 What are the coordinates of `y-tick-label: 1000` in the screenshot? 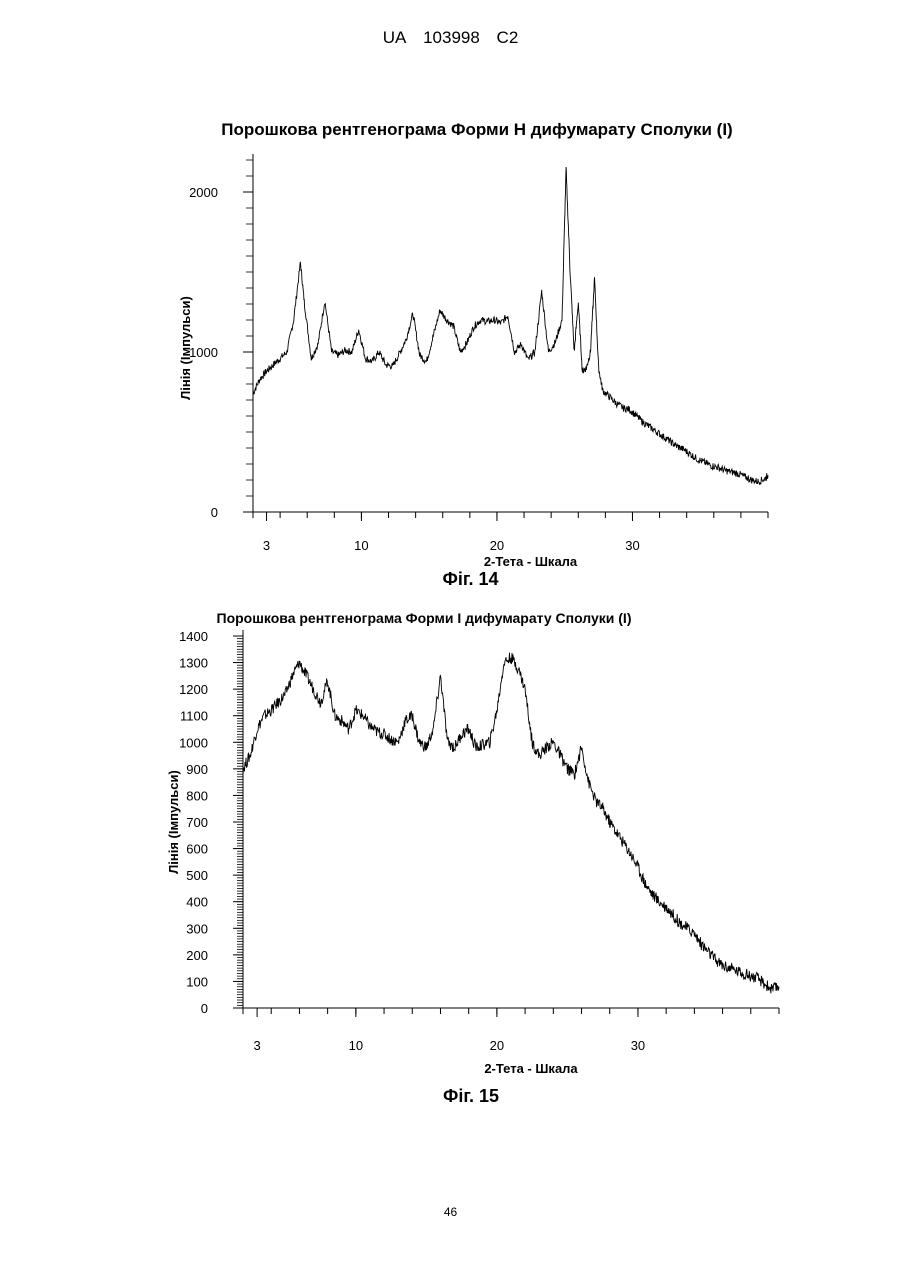 It's located at (193, 742).